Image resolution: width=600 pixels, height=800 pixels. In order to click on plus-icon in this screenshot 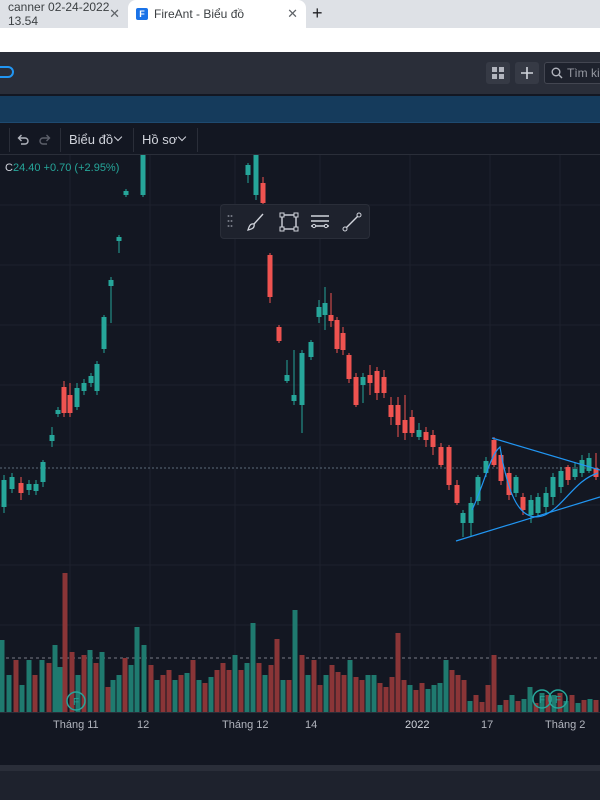, I will do `click(527, 73)`.